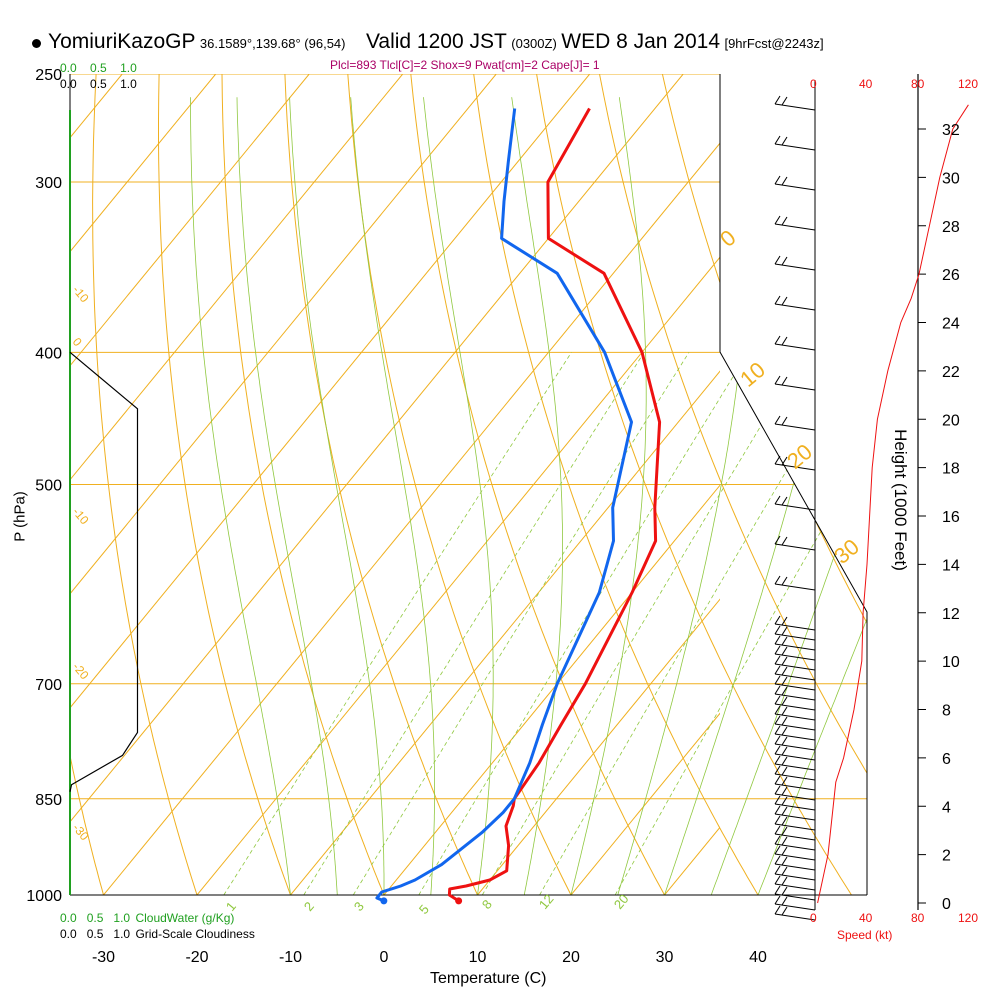  I want to click on cloudiness-label: Grid-Scale Cloudiness, so click(195, 934).